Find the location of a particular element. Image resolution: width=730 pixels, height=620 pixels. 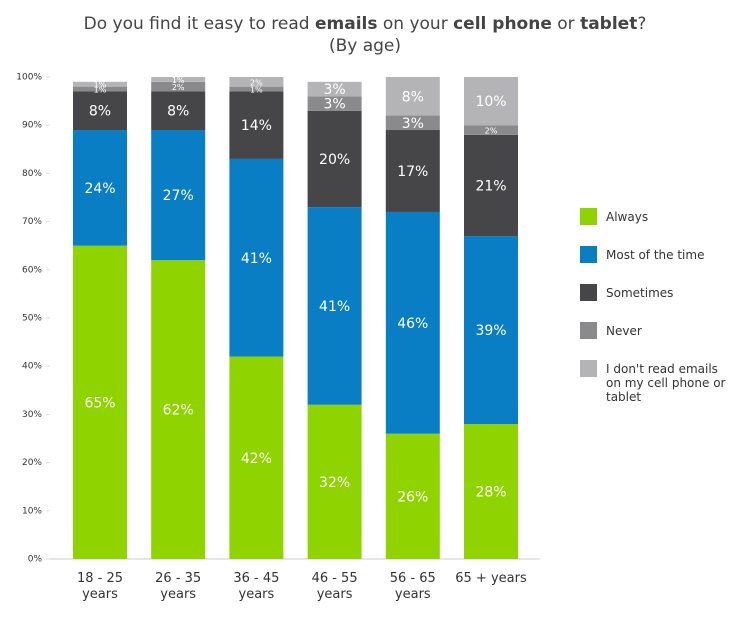

value-label: 32% is located at coordinates (334, 483).